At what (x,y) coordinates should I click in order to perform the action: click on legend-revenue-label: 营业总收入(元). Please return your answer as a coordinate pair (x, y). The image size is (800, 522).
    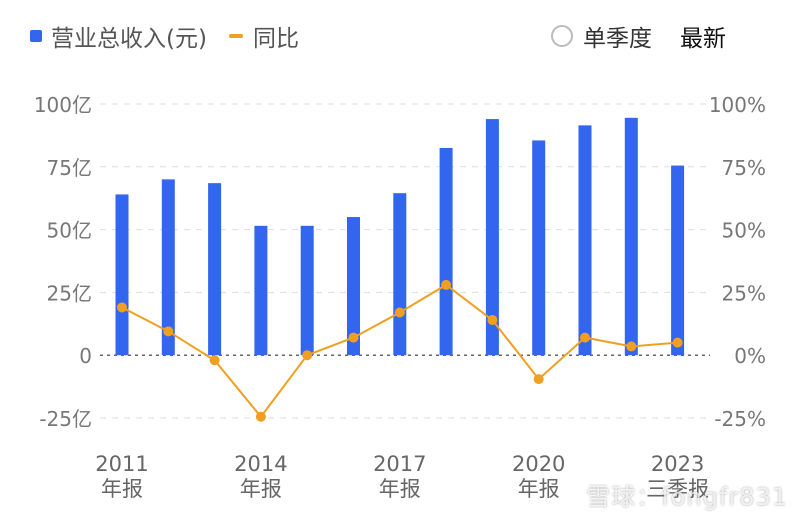
    Looking at the image, I should click on (129, 39).